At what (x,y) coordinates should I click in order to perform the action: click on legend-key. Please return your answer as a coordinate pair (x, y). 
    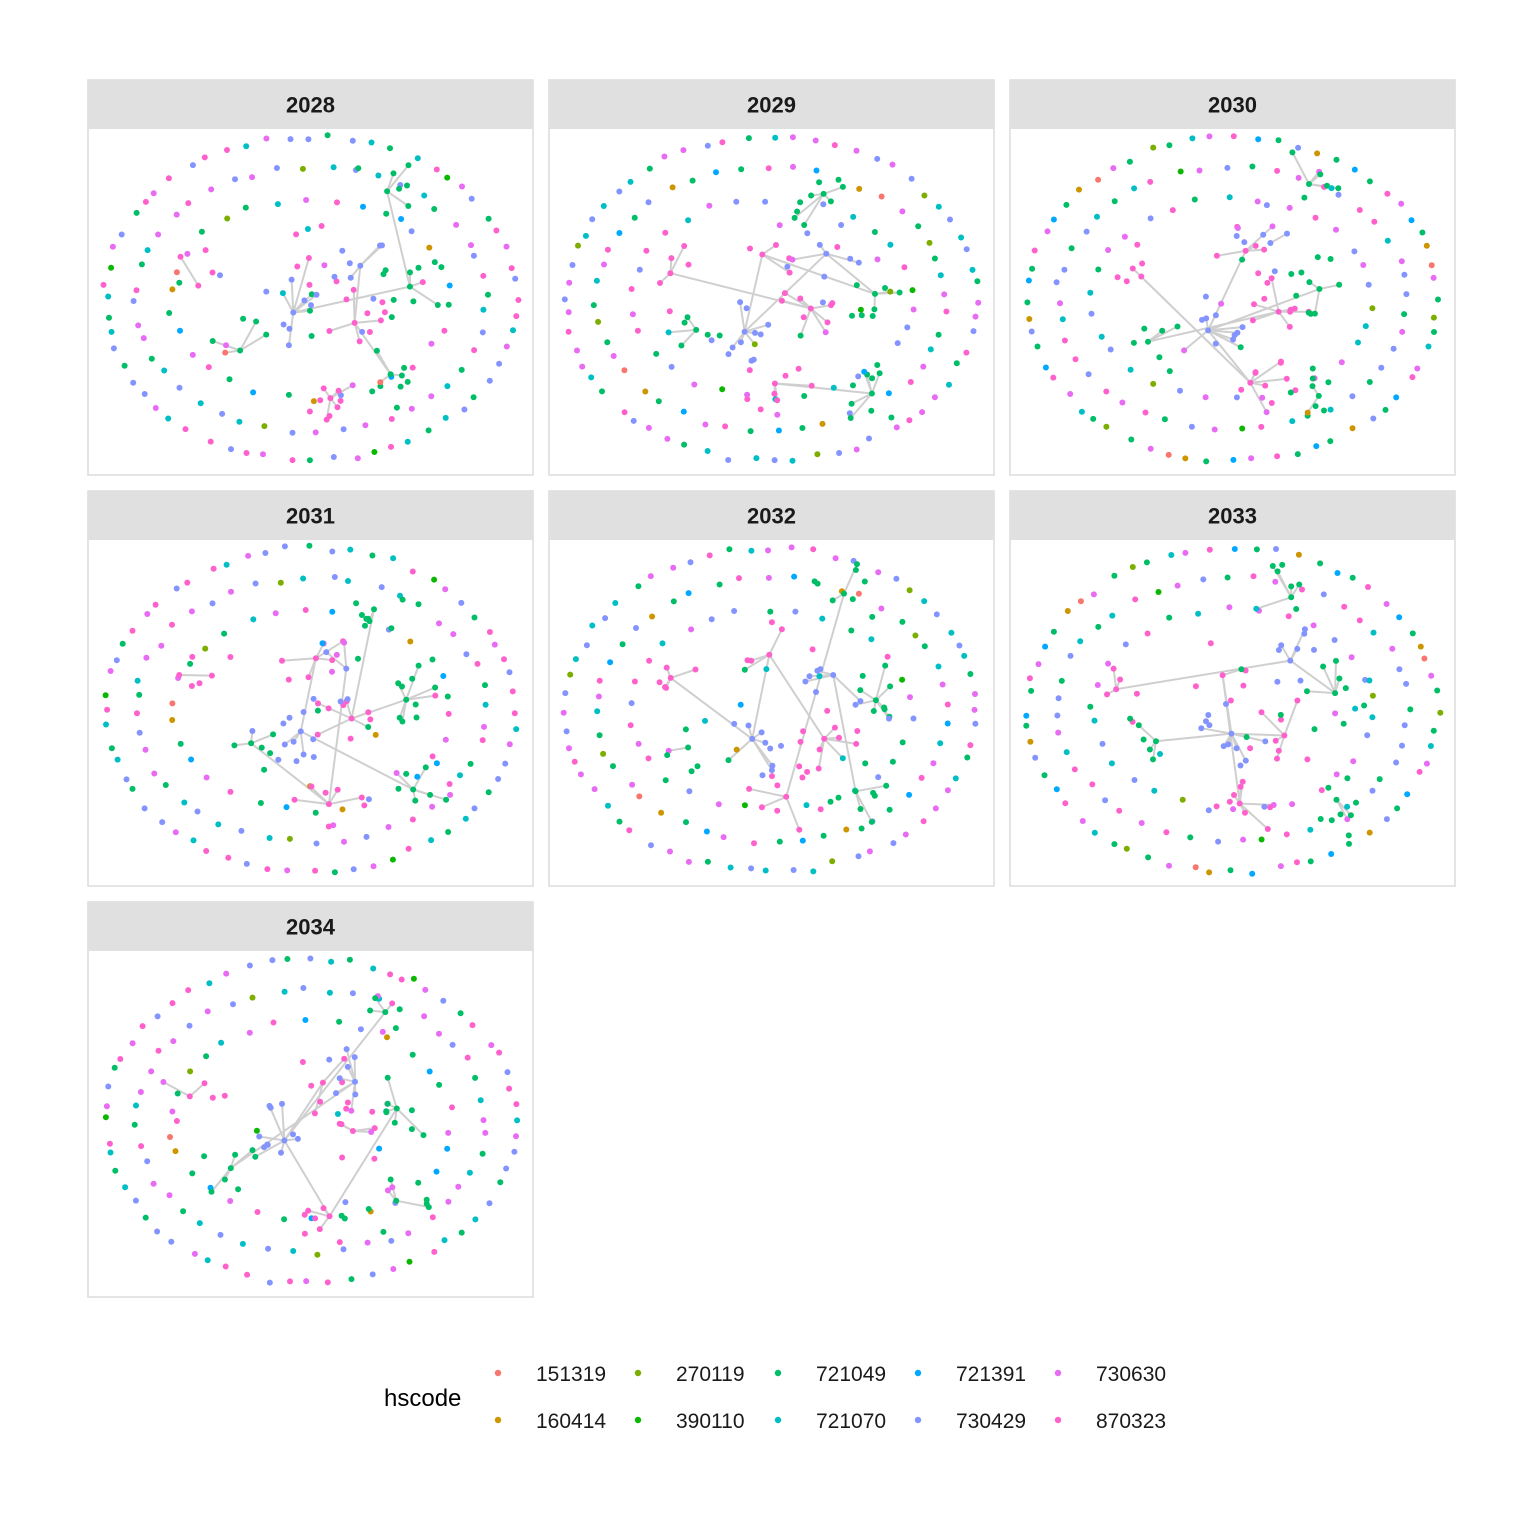
    Looking at the image, I should click on (1058, 1420).